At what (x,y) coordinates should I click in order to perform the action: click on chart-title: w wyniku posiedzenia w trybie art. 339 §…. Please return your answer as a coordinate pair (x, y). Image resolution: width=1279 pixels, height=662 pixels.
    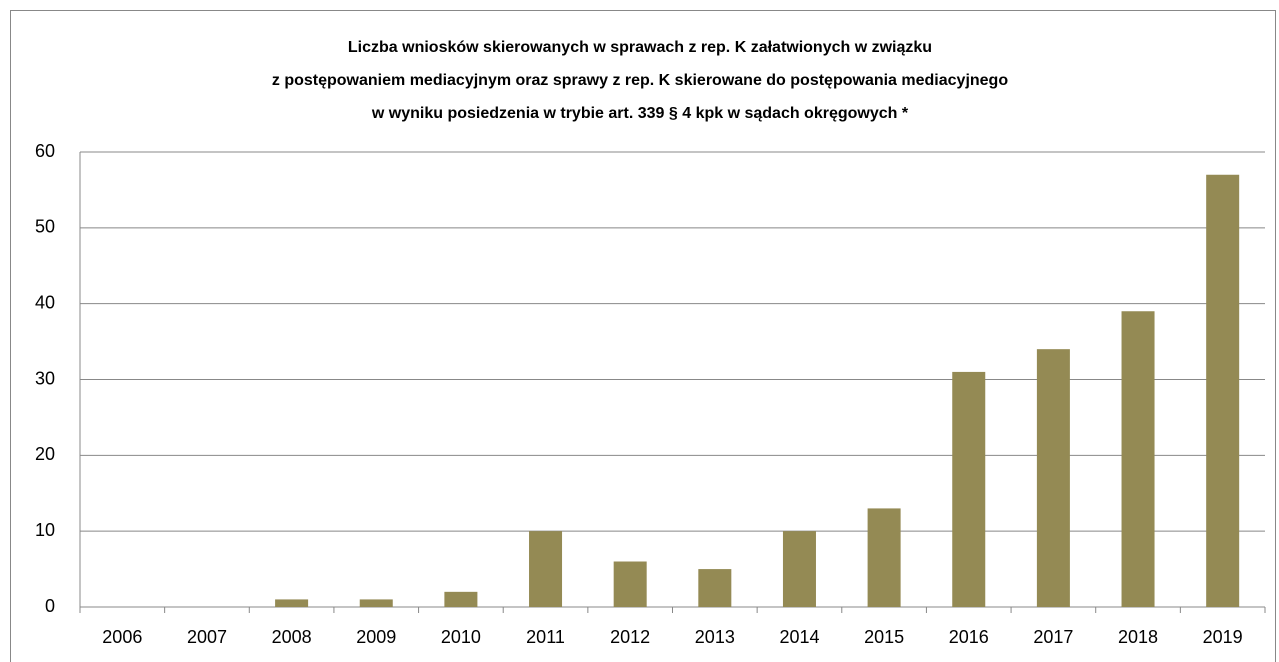
    Looking at the image, I should click on (640, 113).